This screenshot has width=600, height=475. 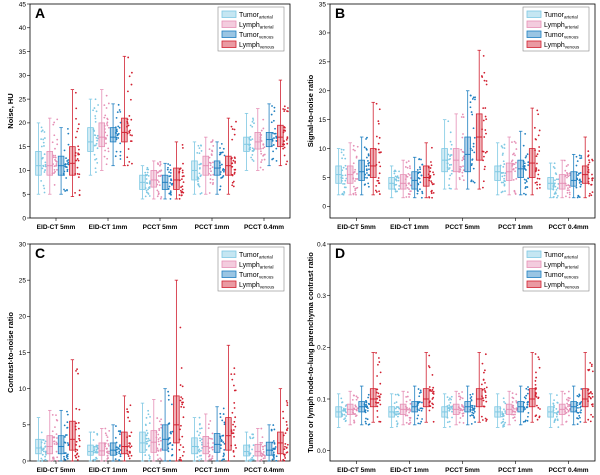 I want to click on y-axis-label: Signal-to-noise ratio, so click(x=310, y=110).